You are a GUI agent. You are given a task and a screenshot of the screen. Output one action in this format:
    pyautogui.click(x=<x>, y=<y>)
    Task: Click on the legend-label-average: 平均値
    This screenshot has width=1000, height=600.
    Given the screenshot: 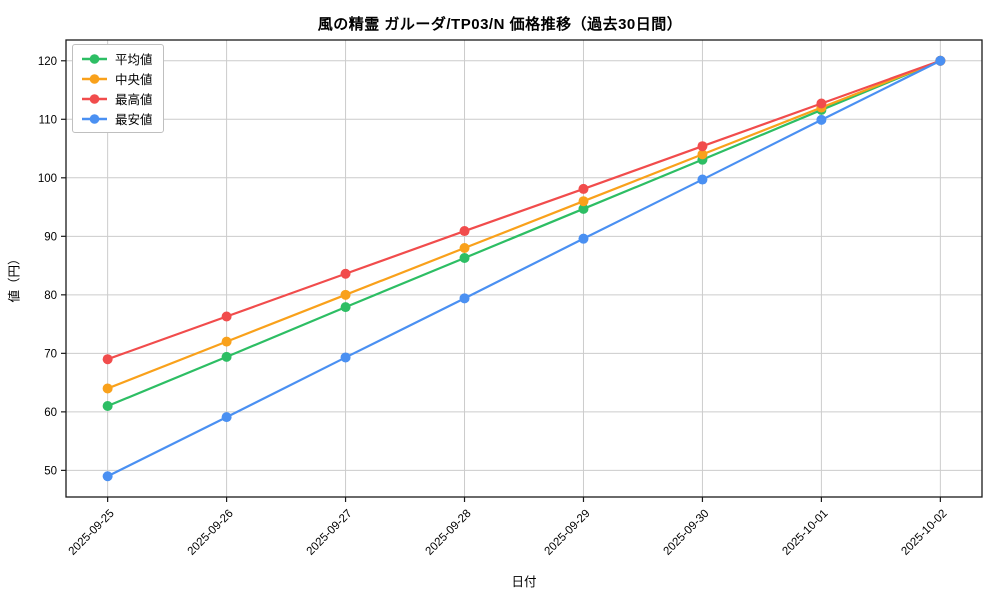 What is the action you would take?
    pyautogui.click(x=134, y=60)
    